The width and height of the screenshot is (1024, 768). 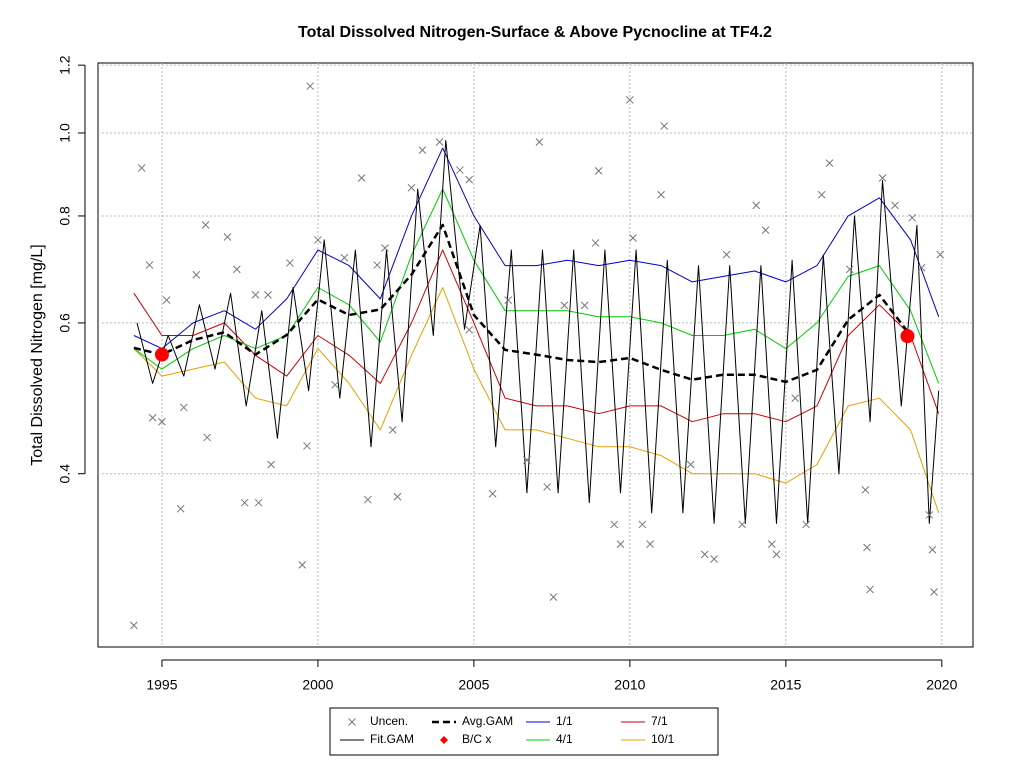 I want to click on x-tick-label: 2015, so click(x=785, y=685).